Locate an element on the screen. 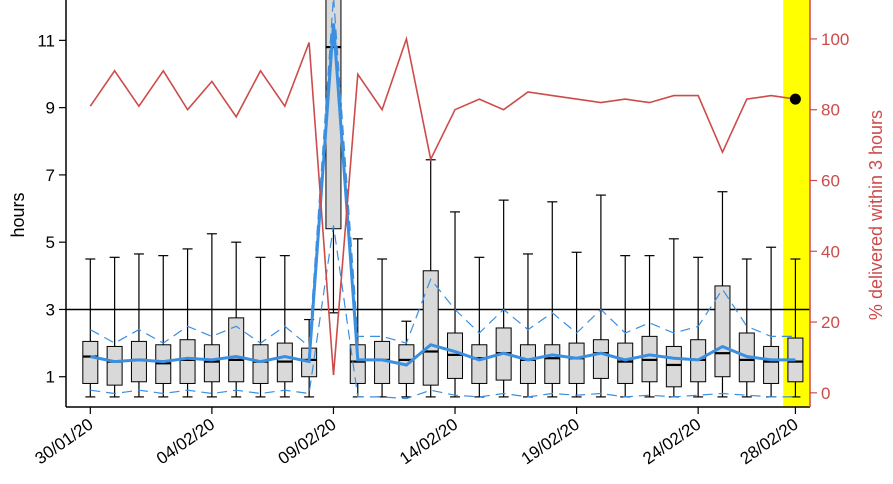 This screenshot has width=893, height=484. y-axis-right-title: % delivered within 3 hours is located at coordinates (876, 215).